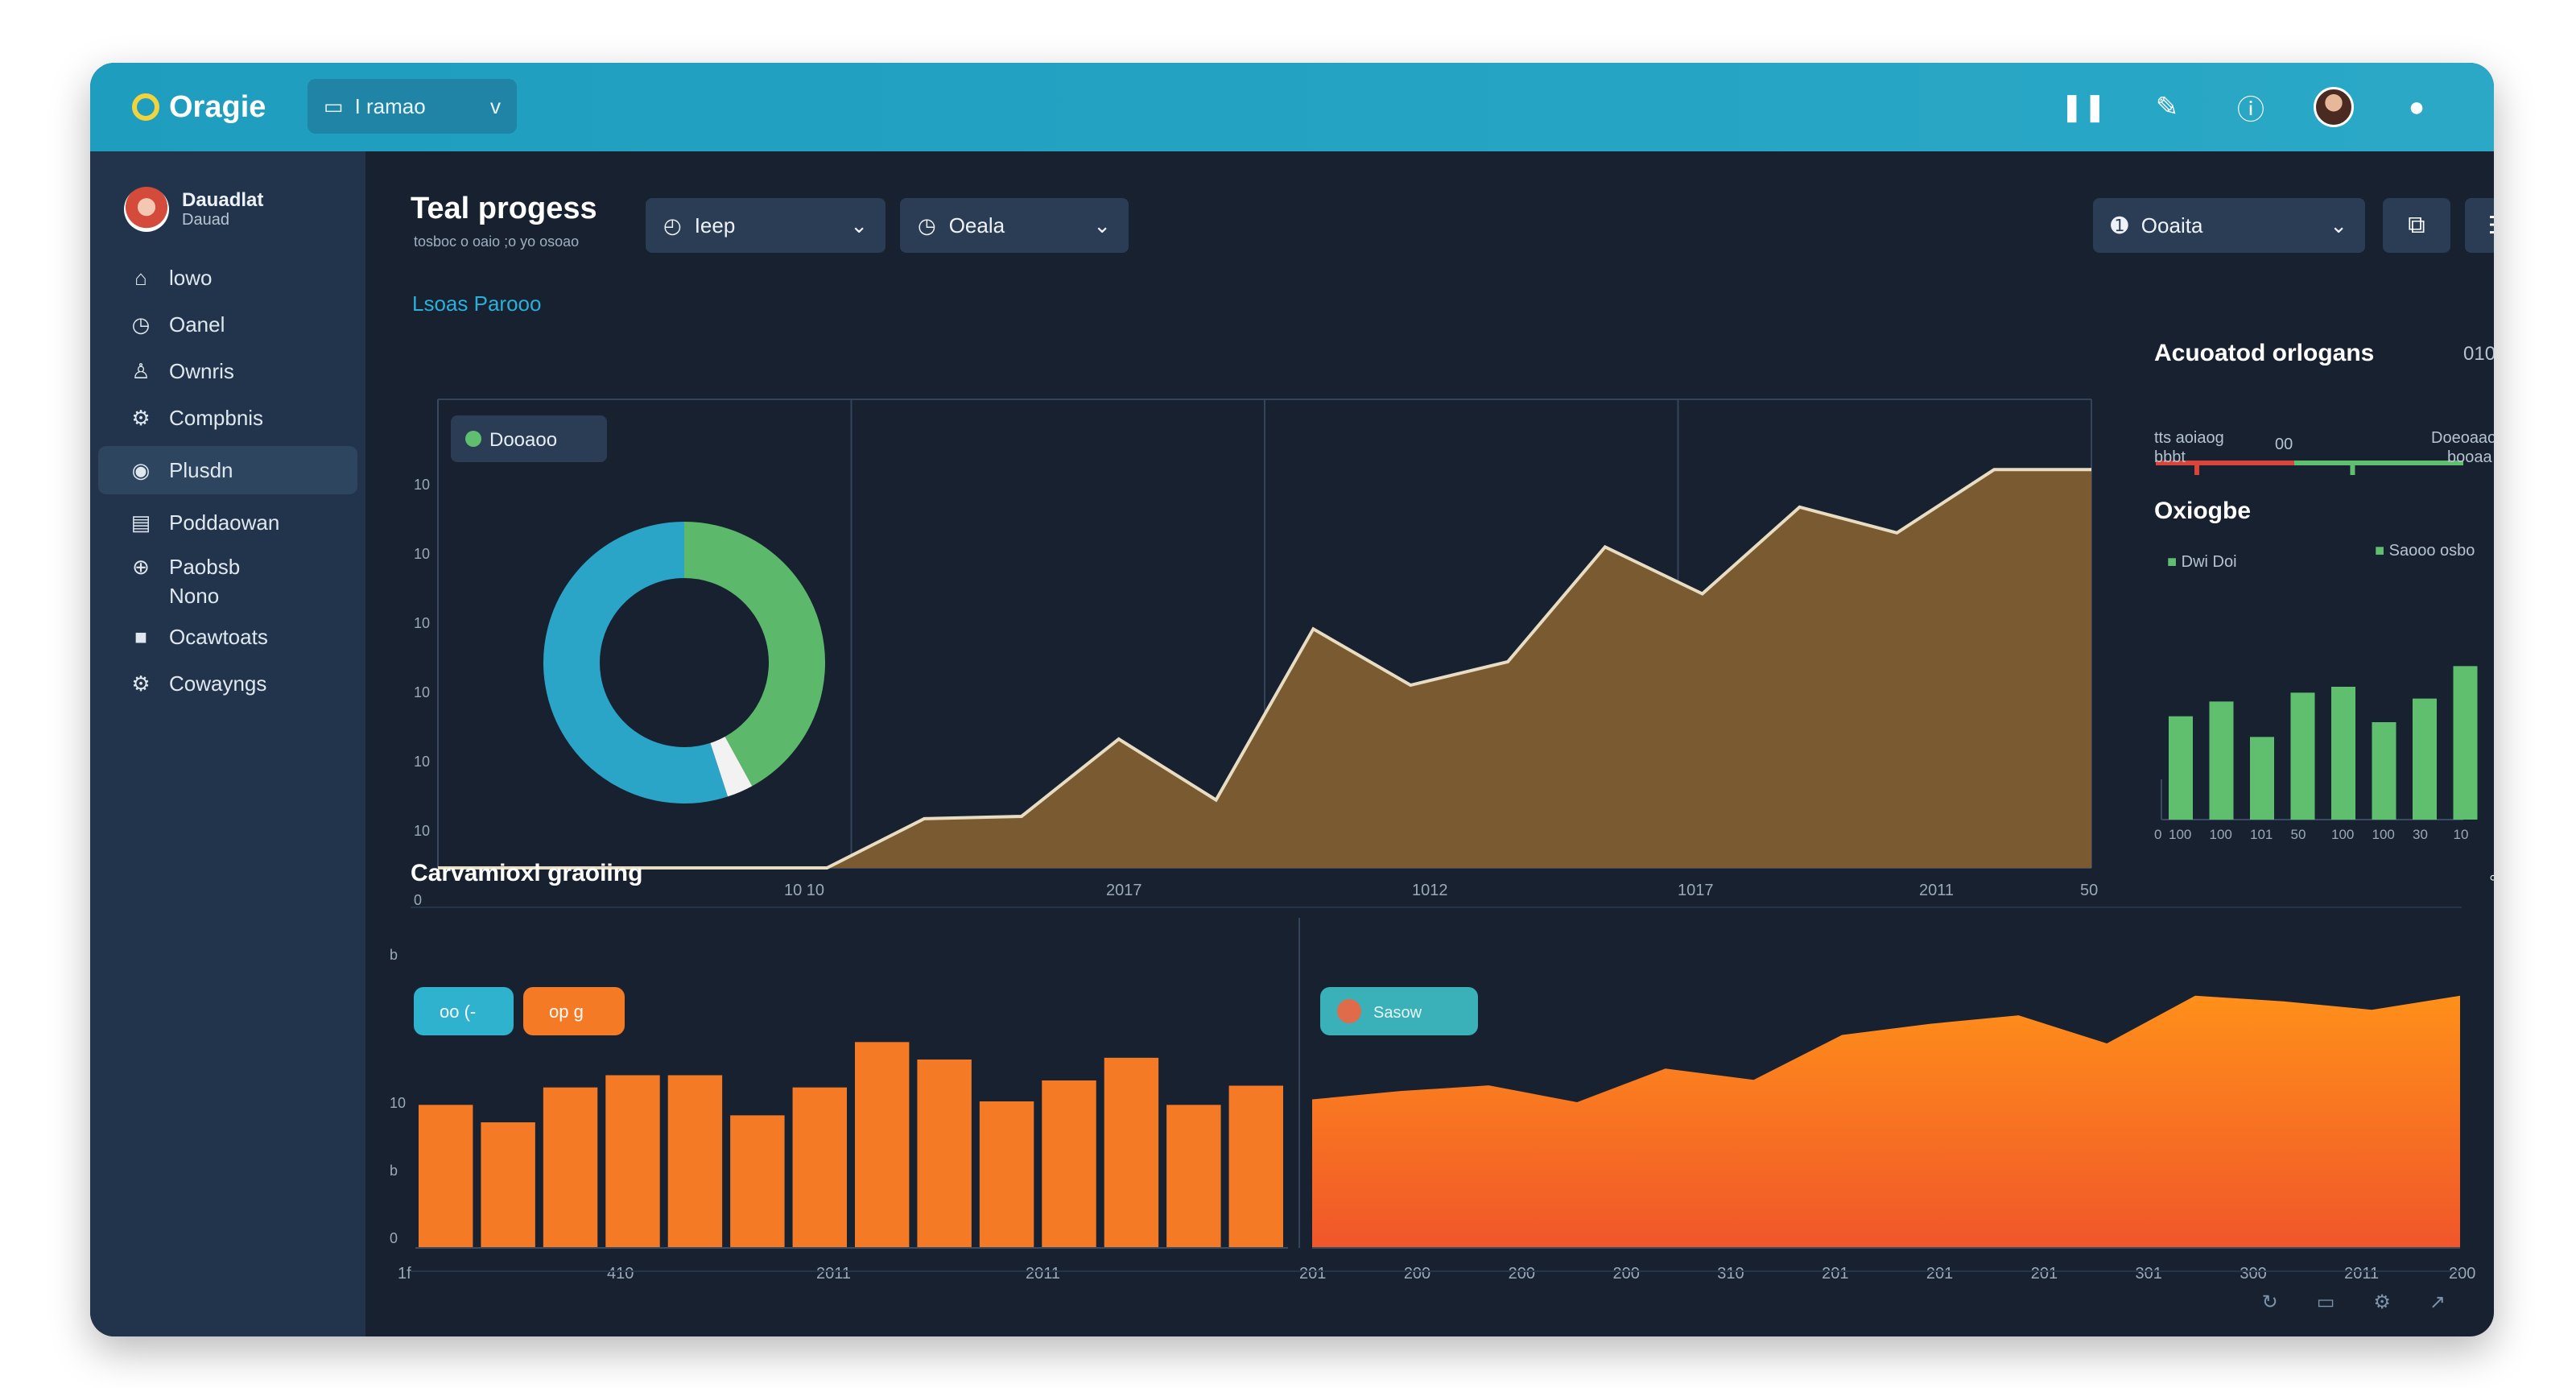 The height and width of the screenshot is (1388, 2576). What do you see at coordinates (2209, 562) in the screenshot?
I see `legend-label: Dwi Doi` at bounding box center [2209, 562].